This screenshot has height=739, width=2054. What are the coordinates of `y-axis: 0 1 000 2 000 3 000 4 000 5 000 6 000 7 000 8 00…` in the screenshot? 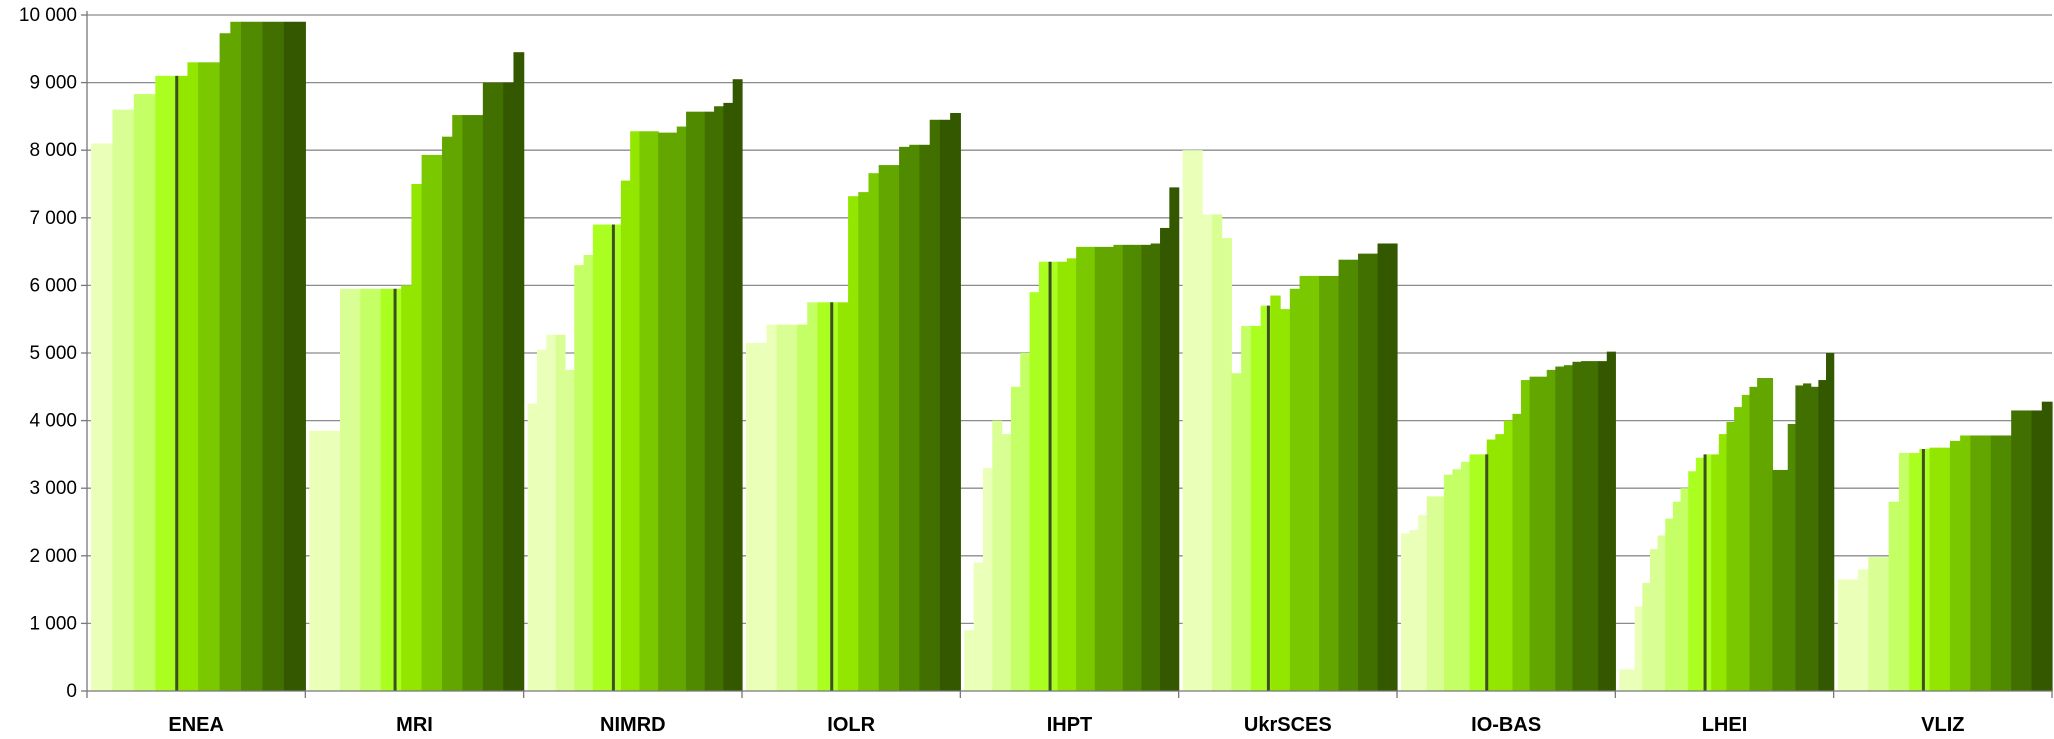 It's located at (53, 353).